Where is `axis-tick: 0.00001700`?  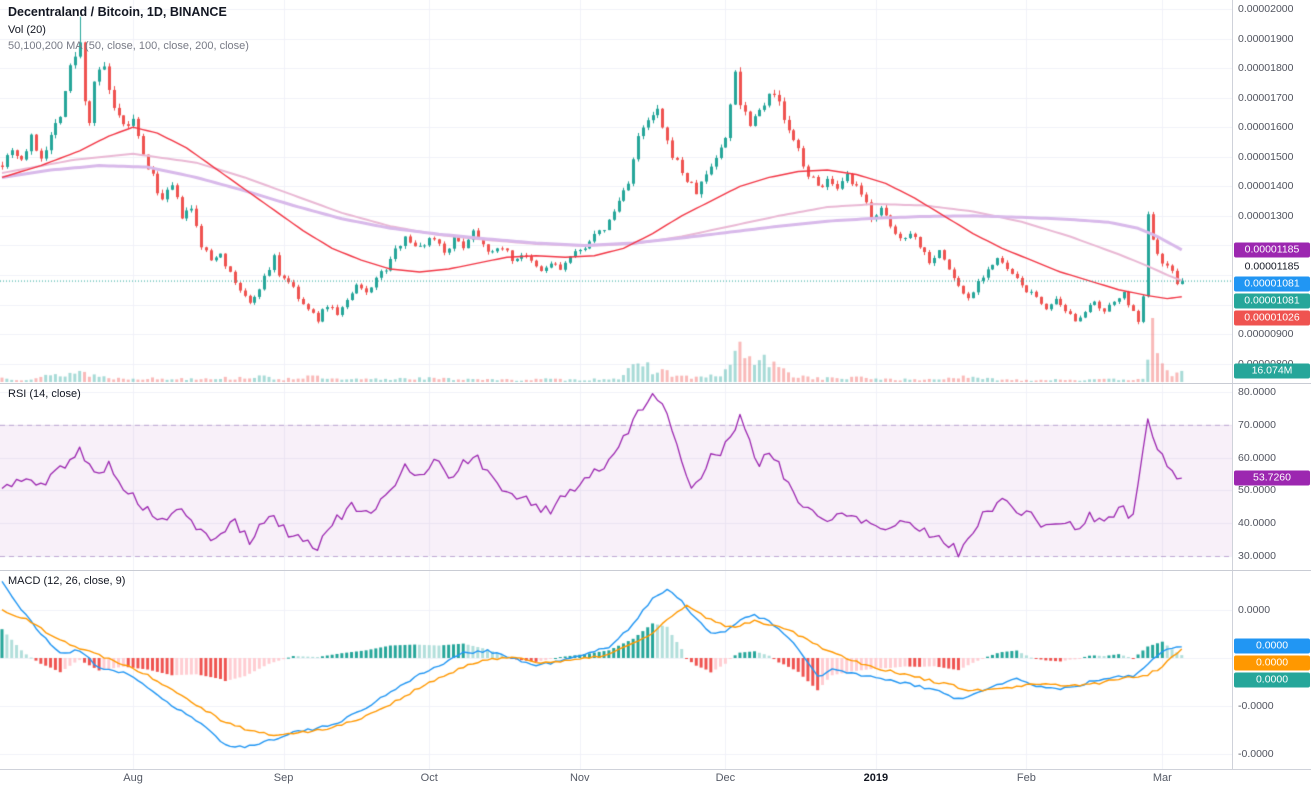
axis-tick: 0.00001700 is located at coordinates (1266, 97).